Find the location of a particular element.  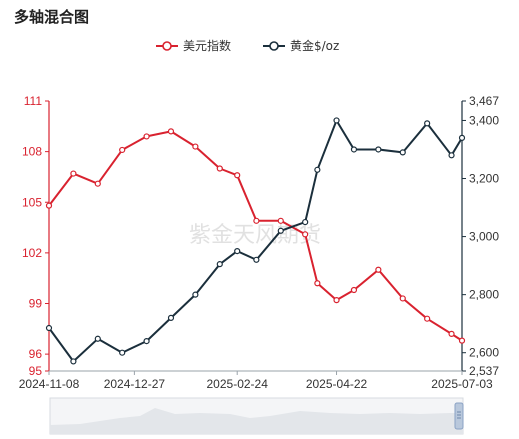

left-tick-label: 96 is located at coordinates (36, 354).